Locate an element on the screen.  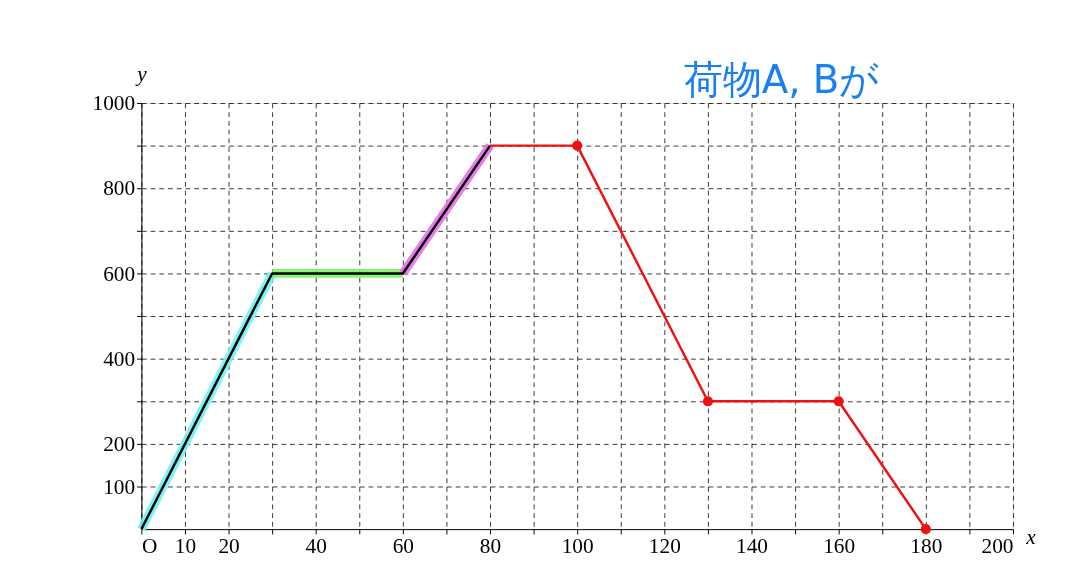
x-tick-label: 140 is located at coordinates (752, 545).